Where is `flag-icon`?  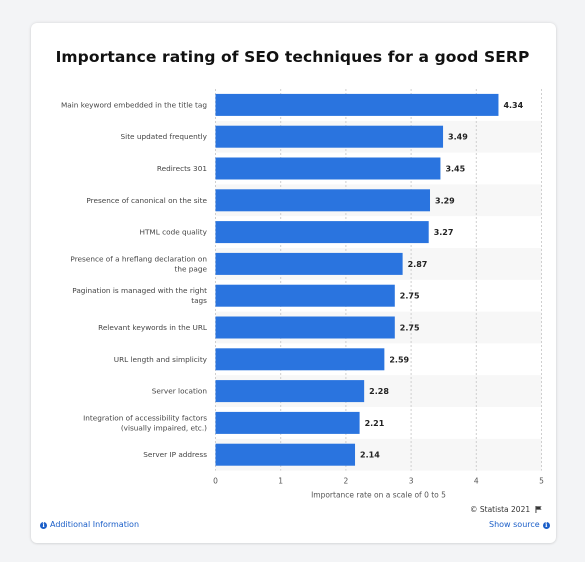 flag-icon is located at coordinates (538, 509).